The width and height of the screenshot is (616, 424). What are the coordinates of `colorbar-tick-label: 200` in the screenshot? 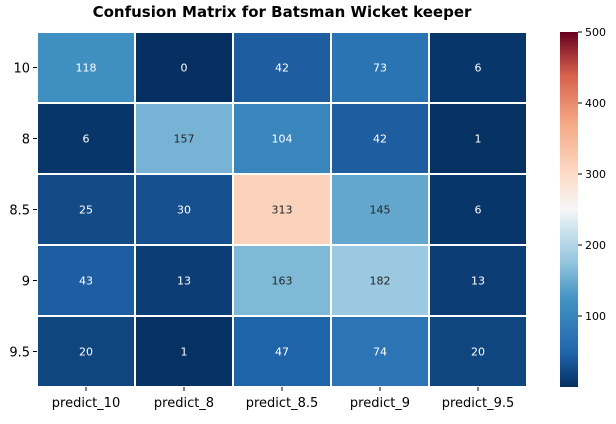 It's located at (595, 245).